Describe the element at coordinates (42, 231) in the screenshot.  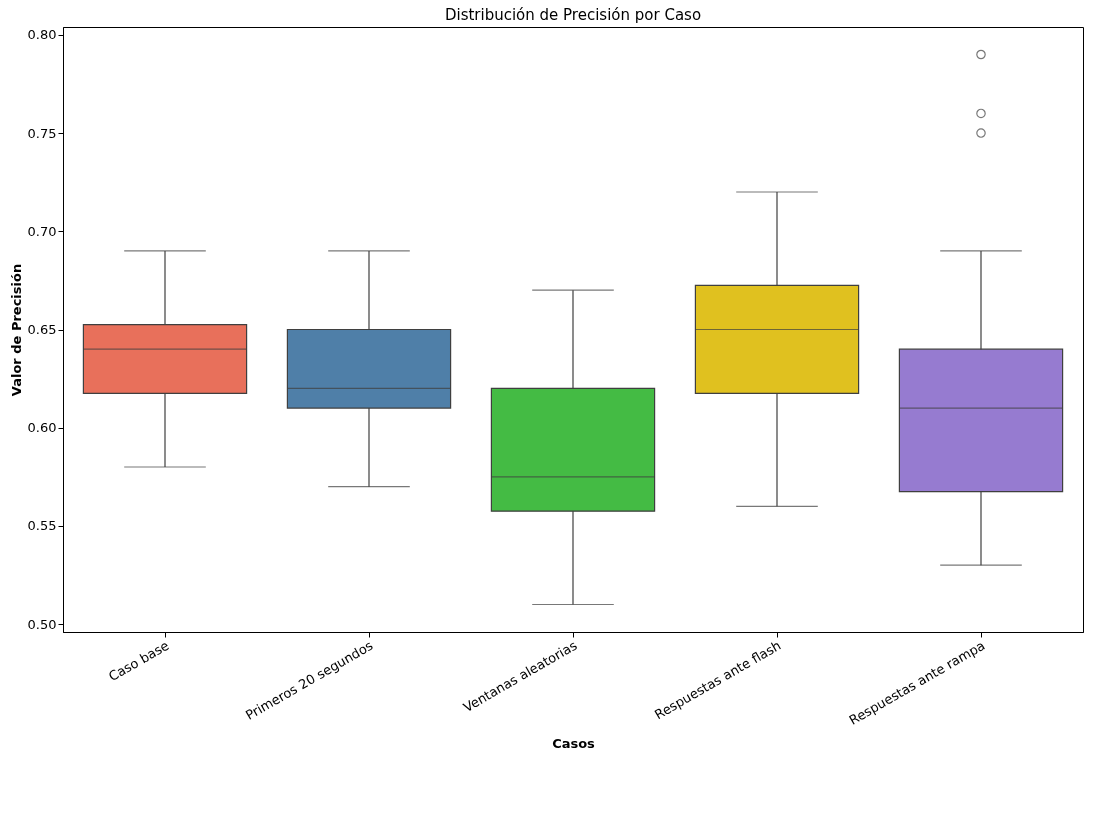
I see `y-tick-label: 0.70` at that location.